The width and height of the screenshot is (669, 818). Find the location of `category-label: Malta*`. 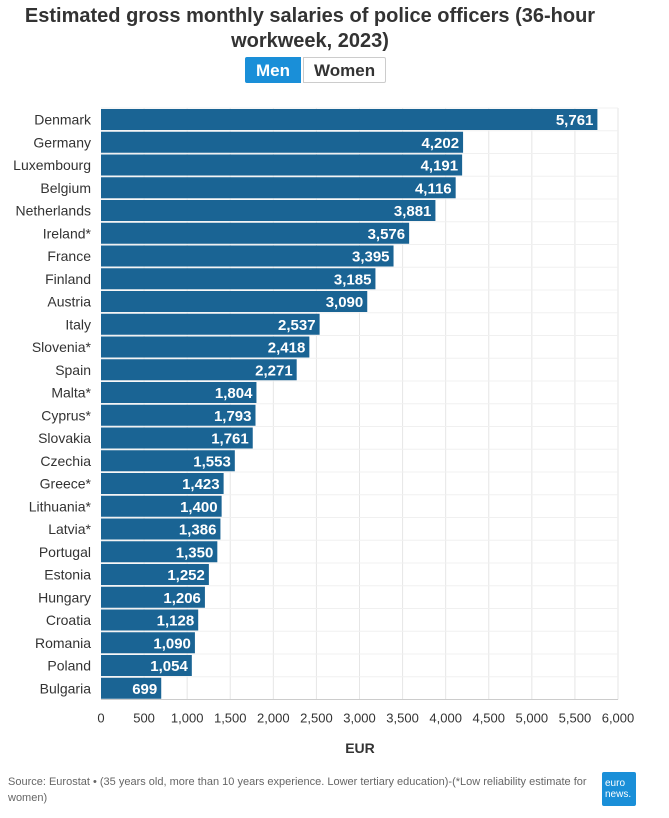

category-label: Malta* is located at coordinates (71, 393).